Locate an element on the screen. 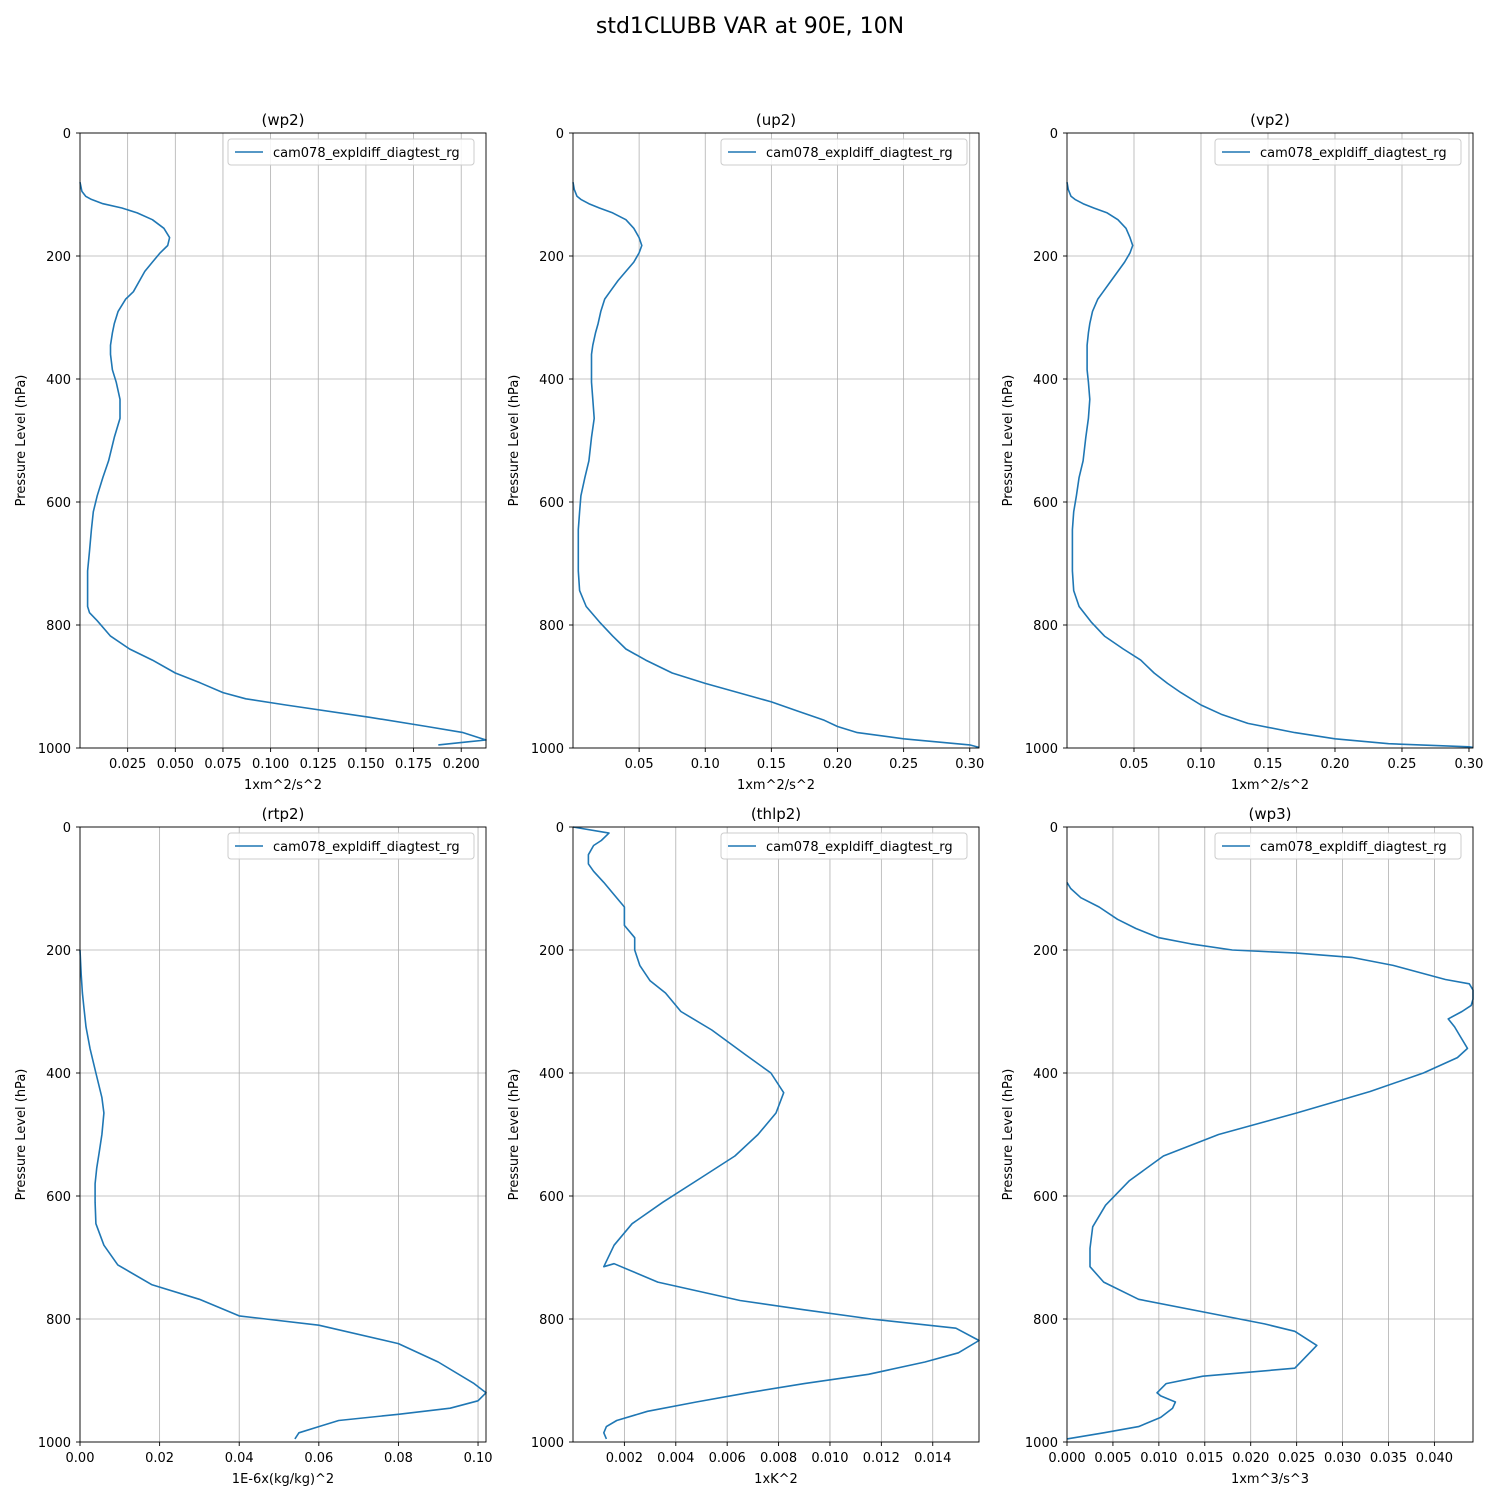 Image resolution: width=1500 pixels, height=1500 pixels. x-tick-label: 0.00 is located at coordinates (80, 1458).